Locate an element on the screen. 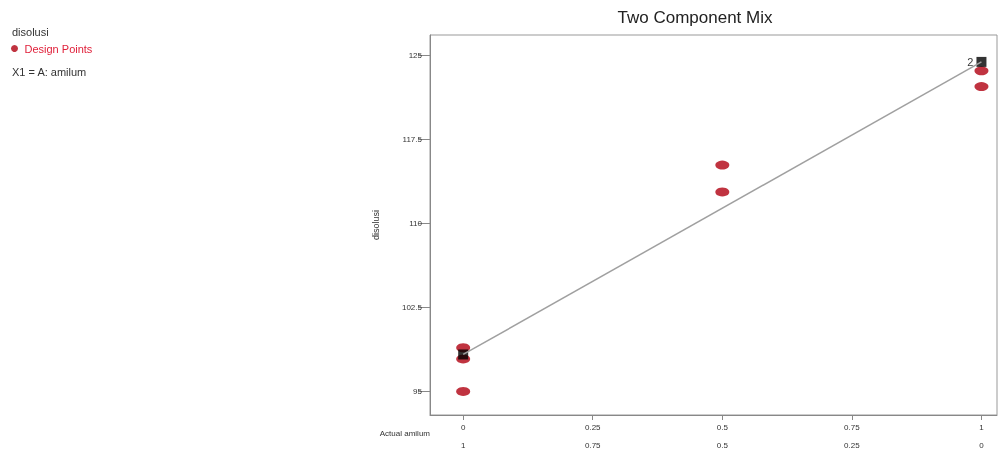  text: X1 = A: amilum is located at coordinates (49, 71).